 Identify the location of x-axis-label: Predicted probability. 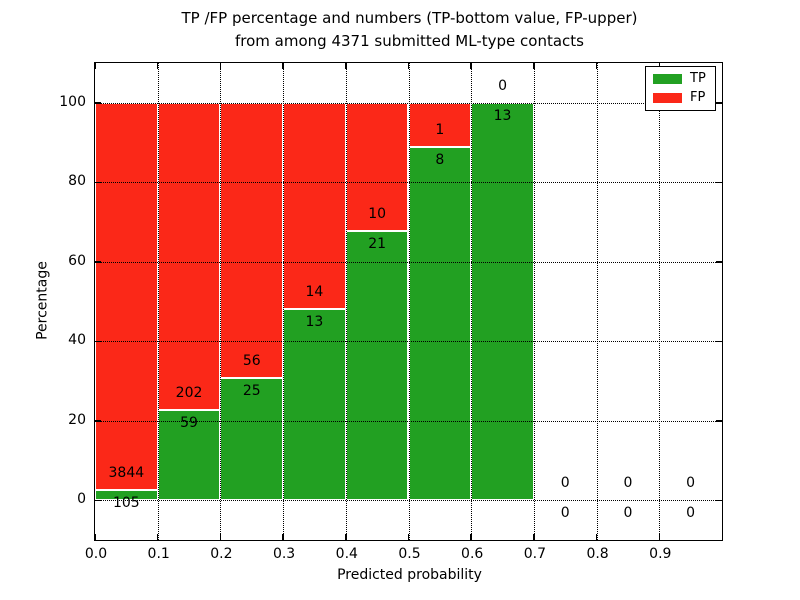
(409, 575).